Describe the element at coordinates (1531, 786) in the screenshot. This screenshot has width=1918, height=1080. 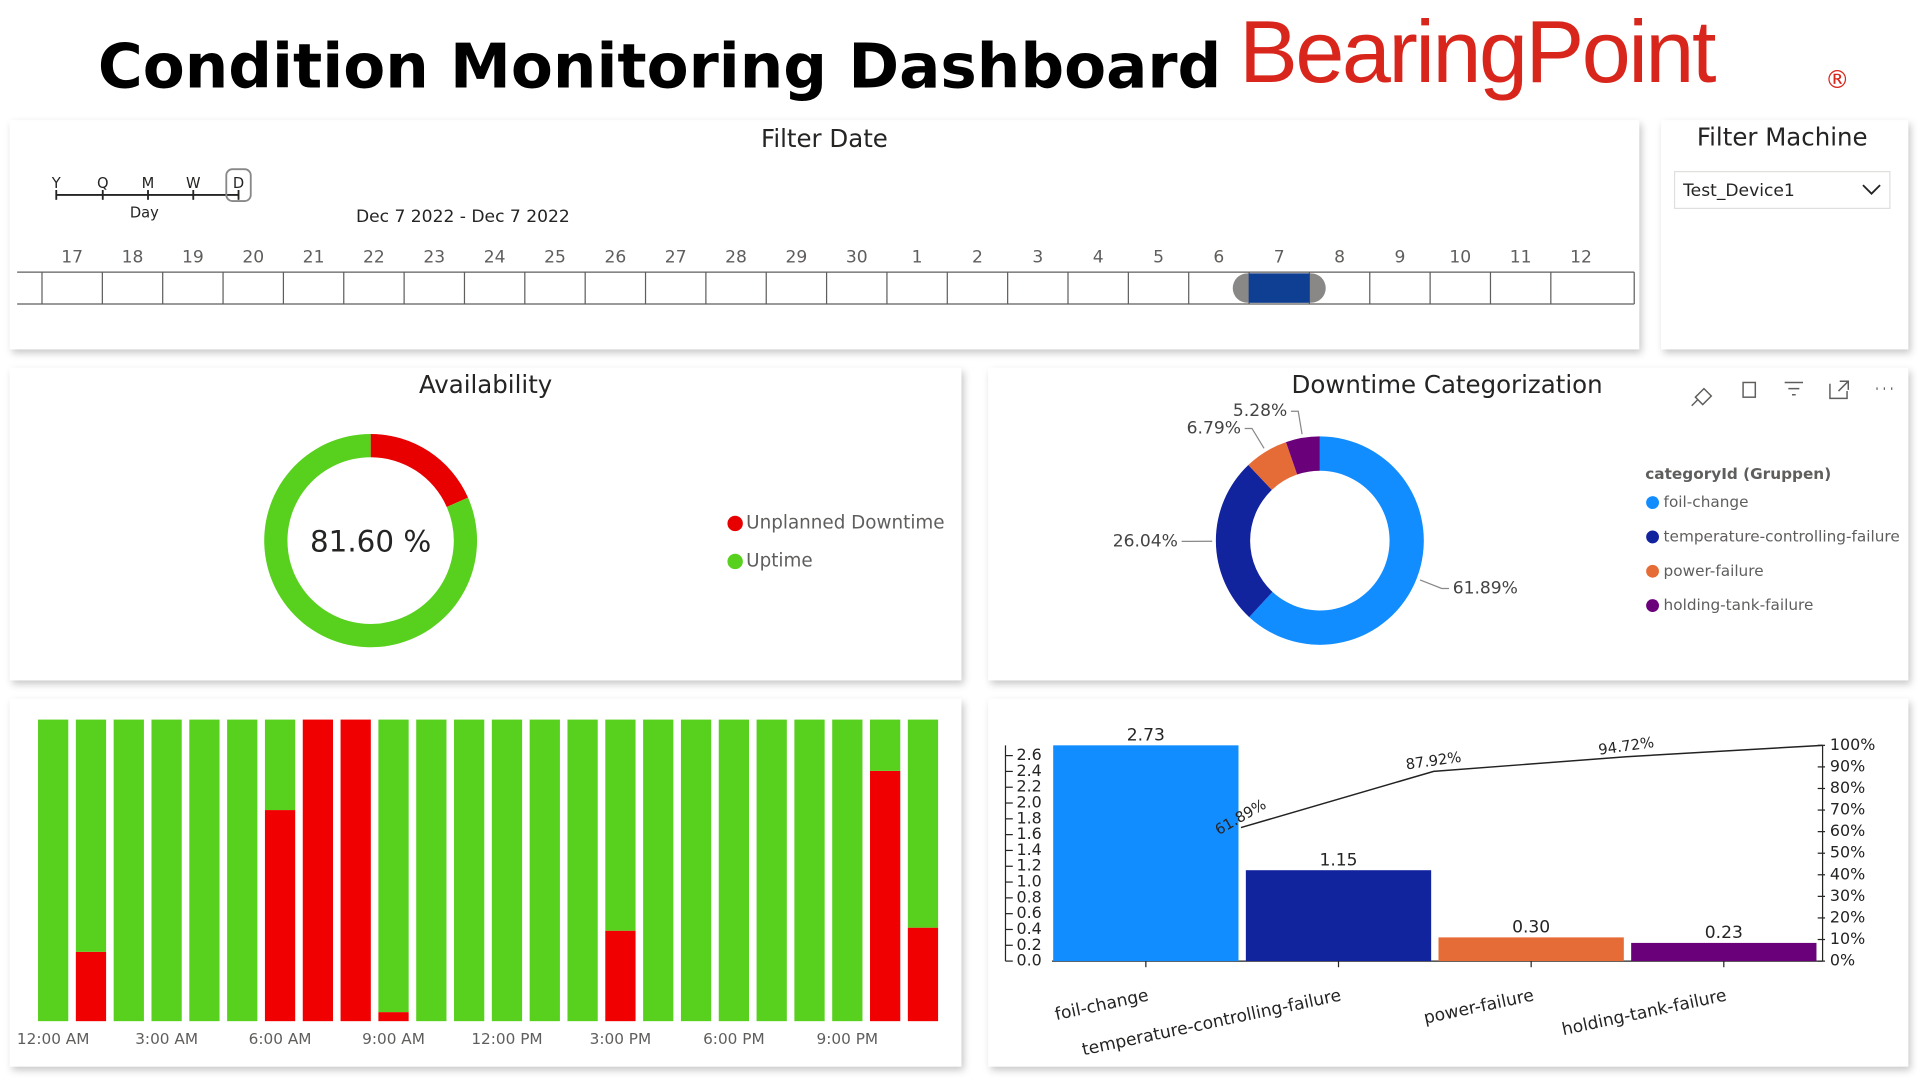
I see `cumulative-line` at that location.